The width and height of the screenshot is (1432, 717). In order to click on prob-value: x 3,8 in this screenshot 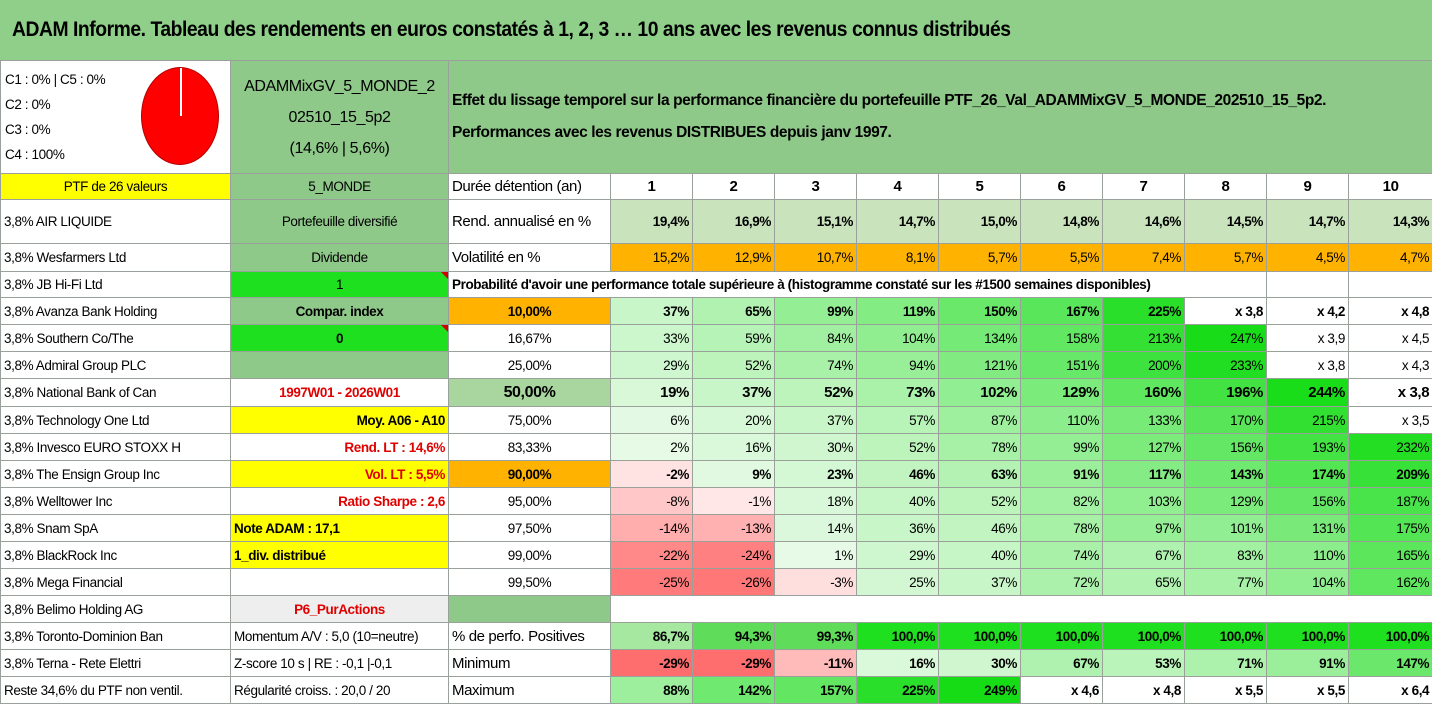, I will do `click(1307, 365)`.